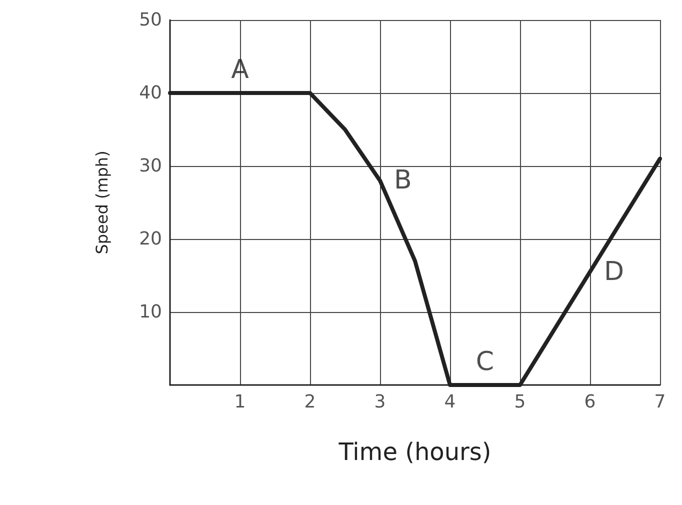 This screenshot has height=505, width=682. What do you see at coordinates (150, 93) in the screenshot?
I see `y-tick-label: 40` at bounding box center [150, 93].